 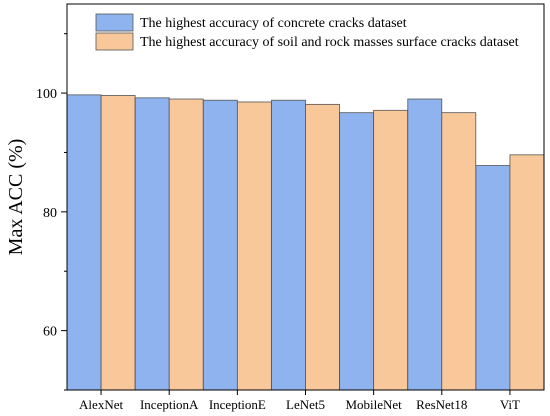 I want to click on x-tick-label-resnet18: ResNet18, so click(x=441, y=404).